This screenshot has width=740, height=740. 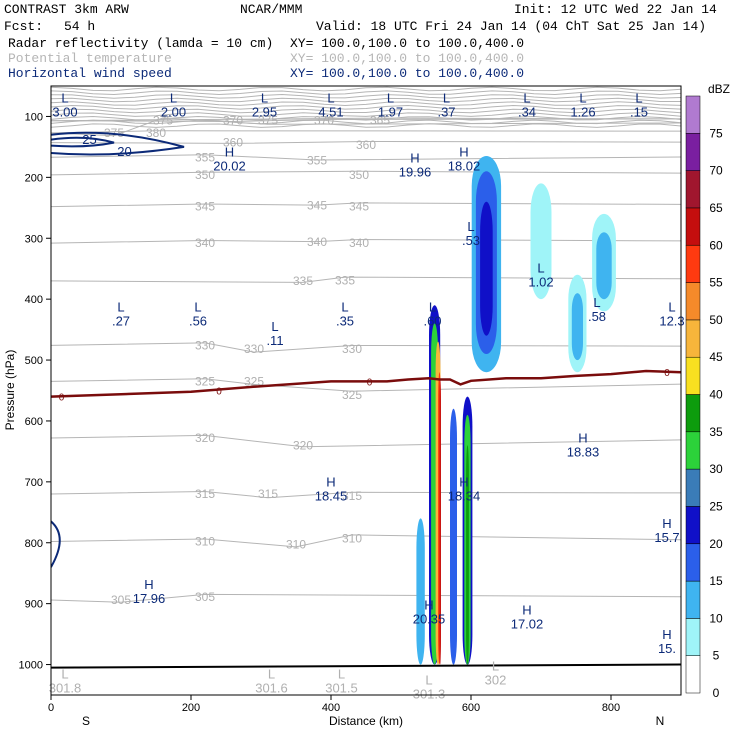 I want to click on y-tick-label: 800, so click(x=34, y=544).